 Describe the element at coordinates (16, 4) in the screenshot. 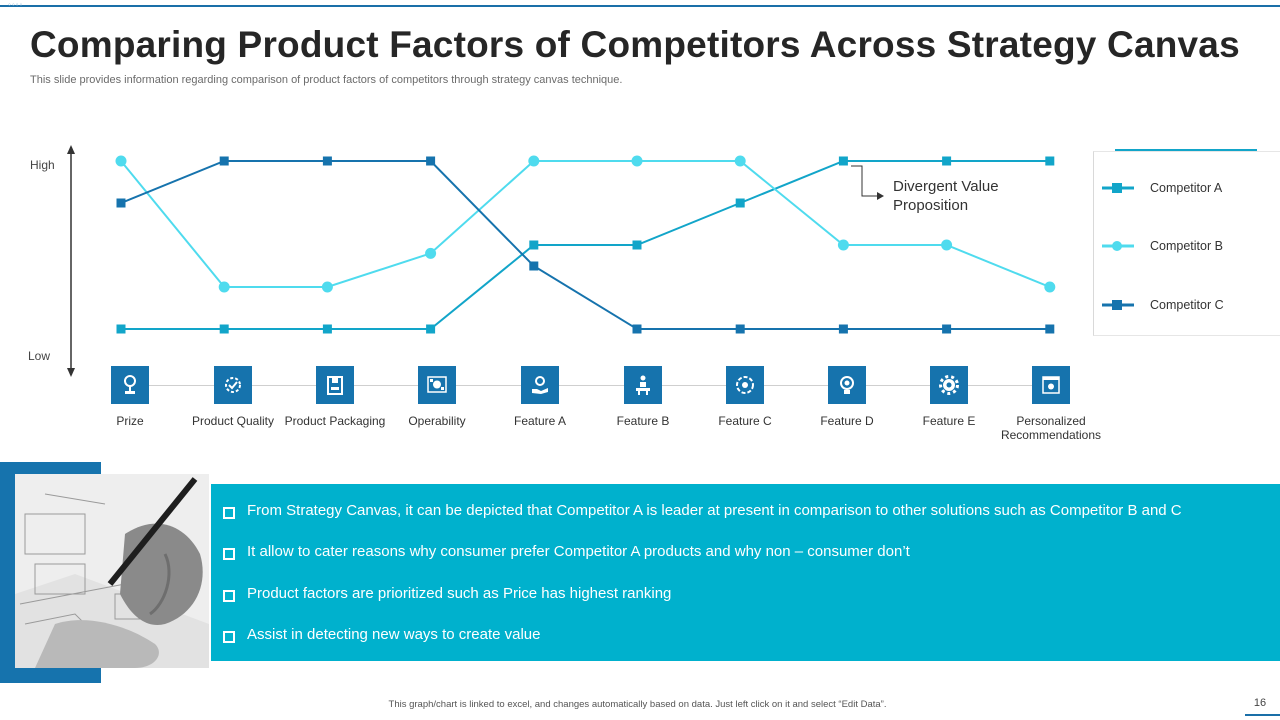

I see `slide-corner-mark: ◦◦◦◦` at that location.